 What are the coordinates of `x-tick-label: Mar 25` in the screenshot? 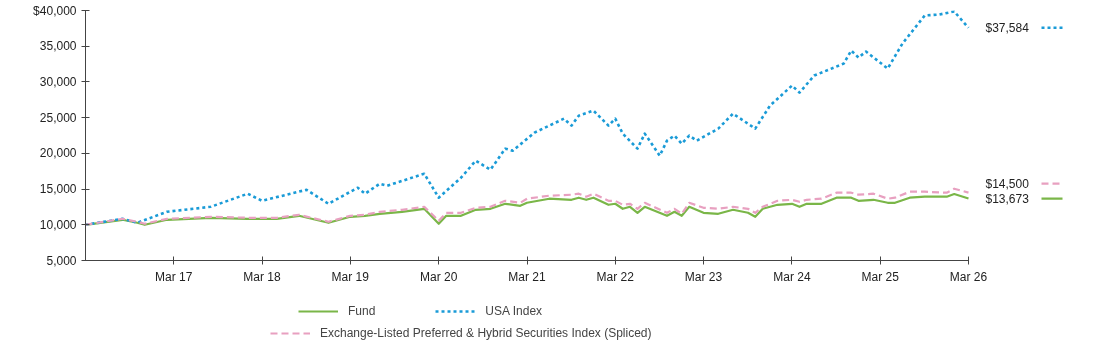 It's located at (880, 276).